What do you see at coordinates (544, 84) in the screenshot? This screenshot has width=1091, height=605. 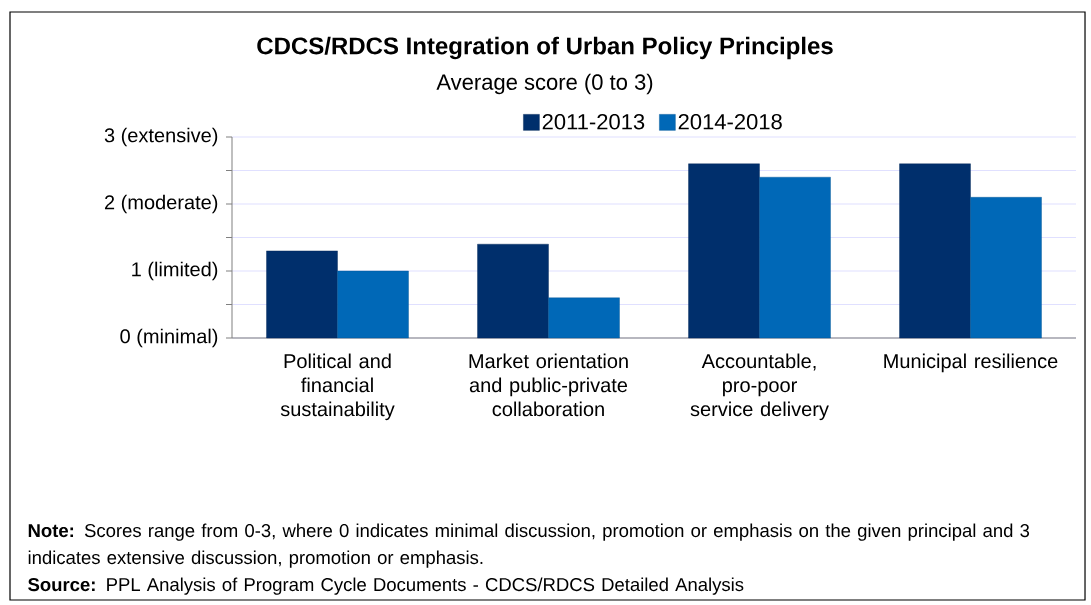 I see `chart-subtitle: Average score (0 to 3)` at bounding box center [544, 84].